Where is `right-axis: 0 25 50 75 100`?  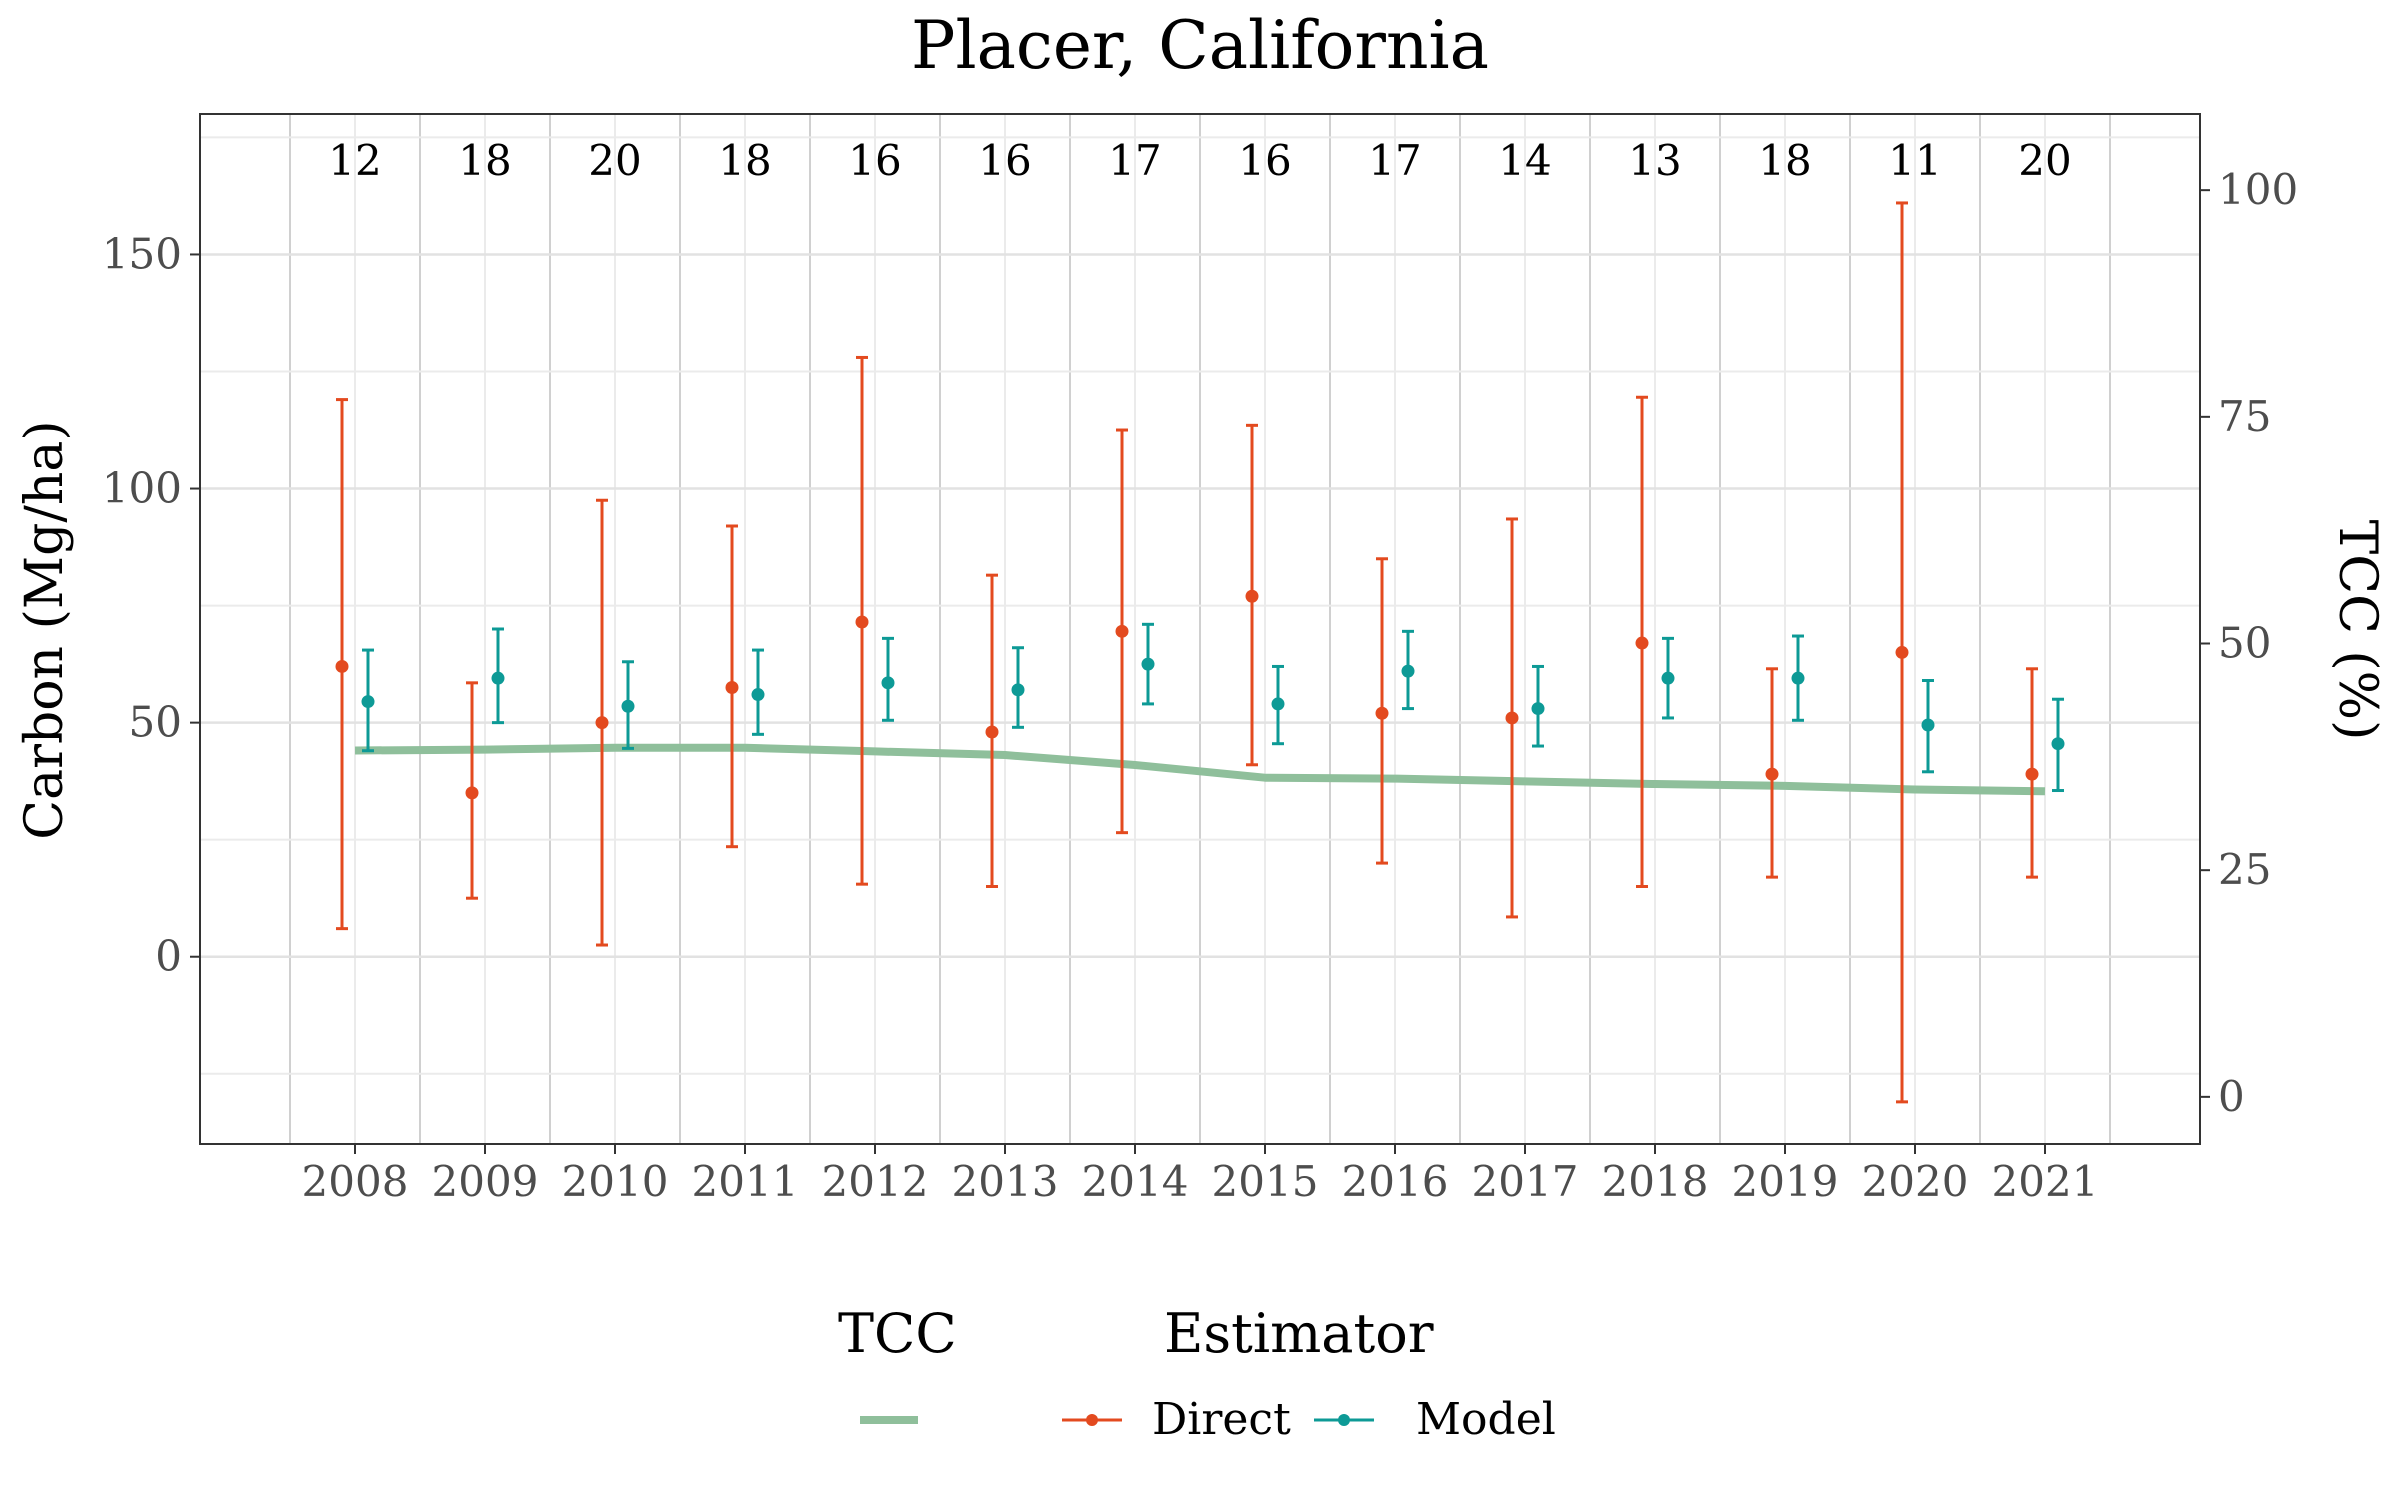 right-axis: 0 25 50 75 100 is located at coordinates (2249, 643).